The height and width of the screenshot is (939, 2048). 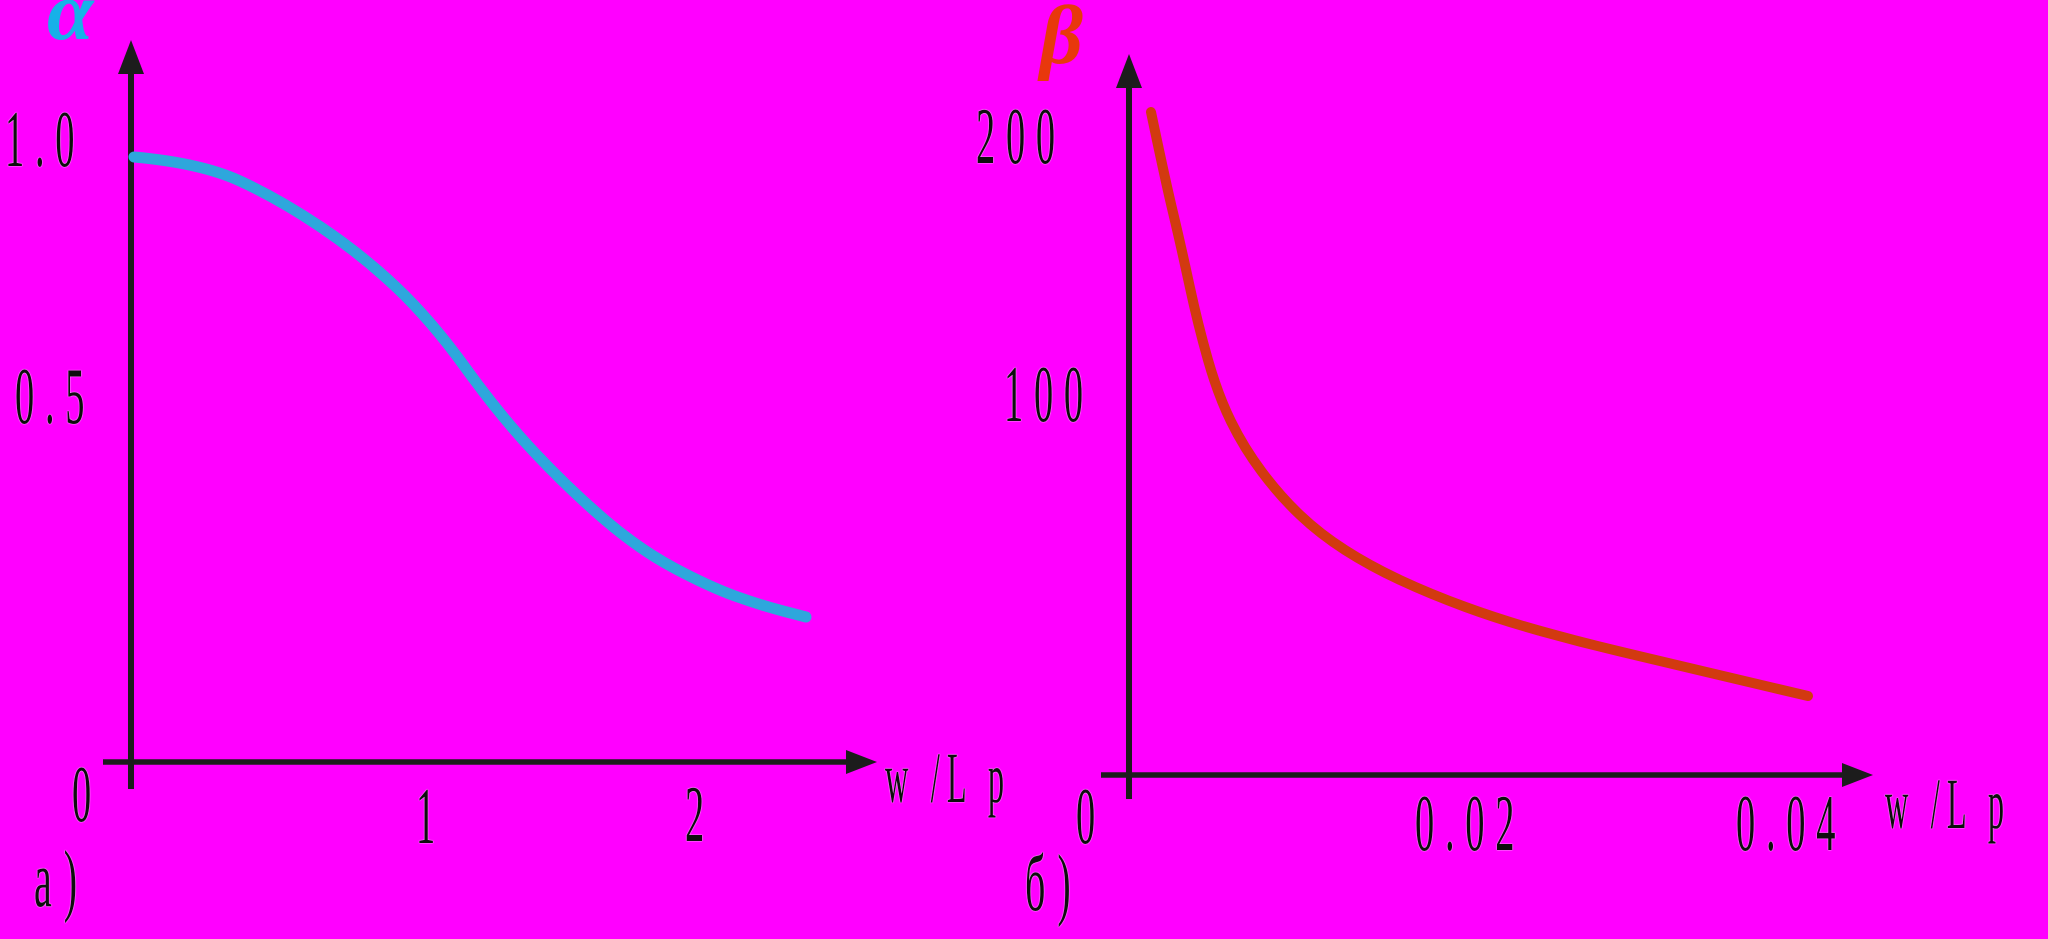 I want to click on beta-y-tick-100: 100, so click(x=1049, y=395).